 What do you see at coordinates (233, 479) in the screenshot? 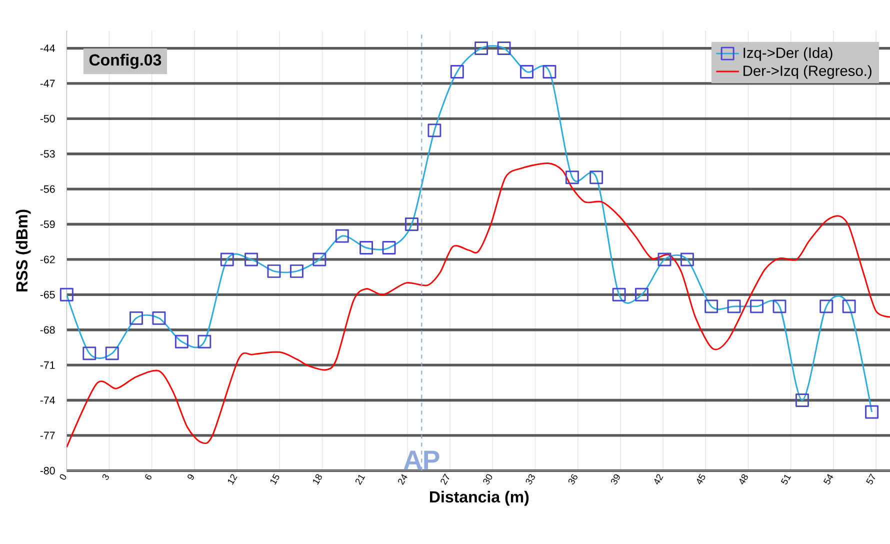
I see `x-tick-label: 12` at bounding box center [233, 479].